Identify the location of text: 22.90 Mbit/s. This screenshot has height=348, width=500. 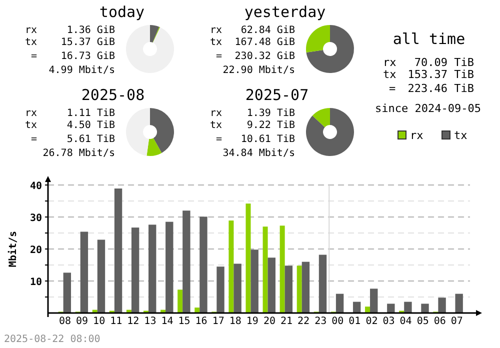
(258, 70).